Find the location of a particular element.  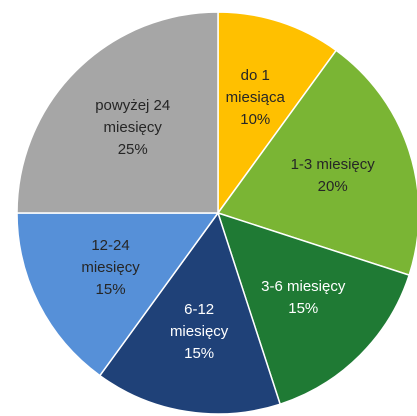

category-label: 12-24 miesięcy is located at coordinates (110, 256).